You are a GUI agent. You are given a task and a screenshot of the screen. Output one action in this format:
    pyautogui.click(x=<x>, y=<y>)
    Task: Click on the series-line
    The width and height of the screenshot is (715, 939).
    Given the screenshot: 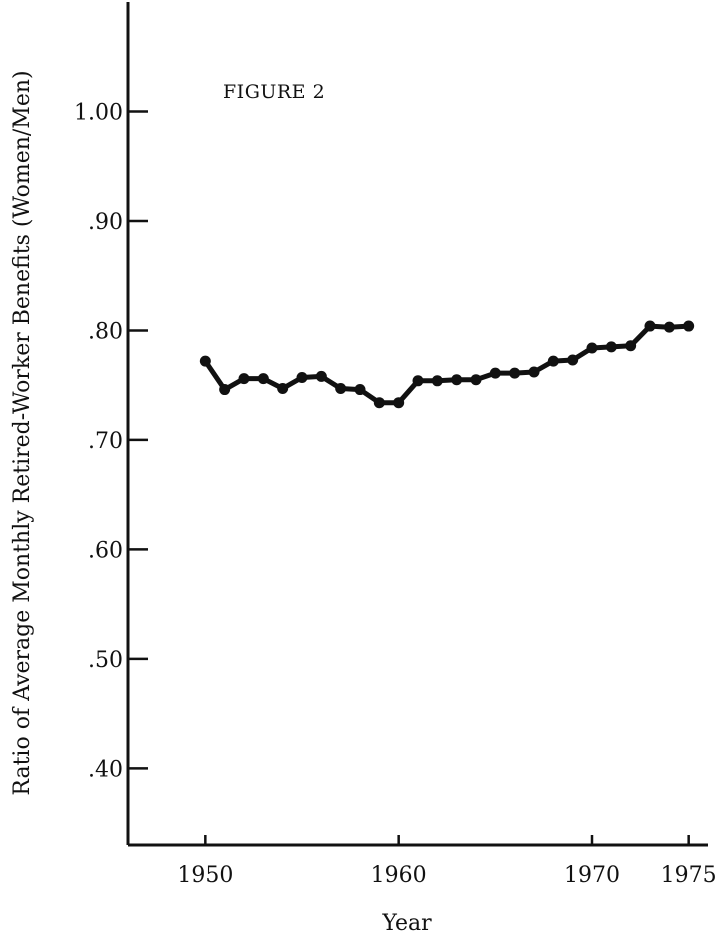 What is the action you would take?
    pyautogui.click(x=447, y=364)
    